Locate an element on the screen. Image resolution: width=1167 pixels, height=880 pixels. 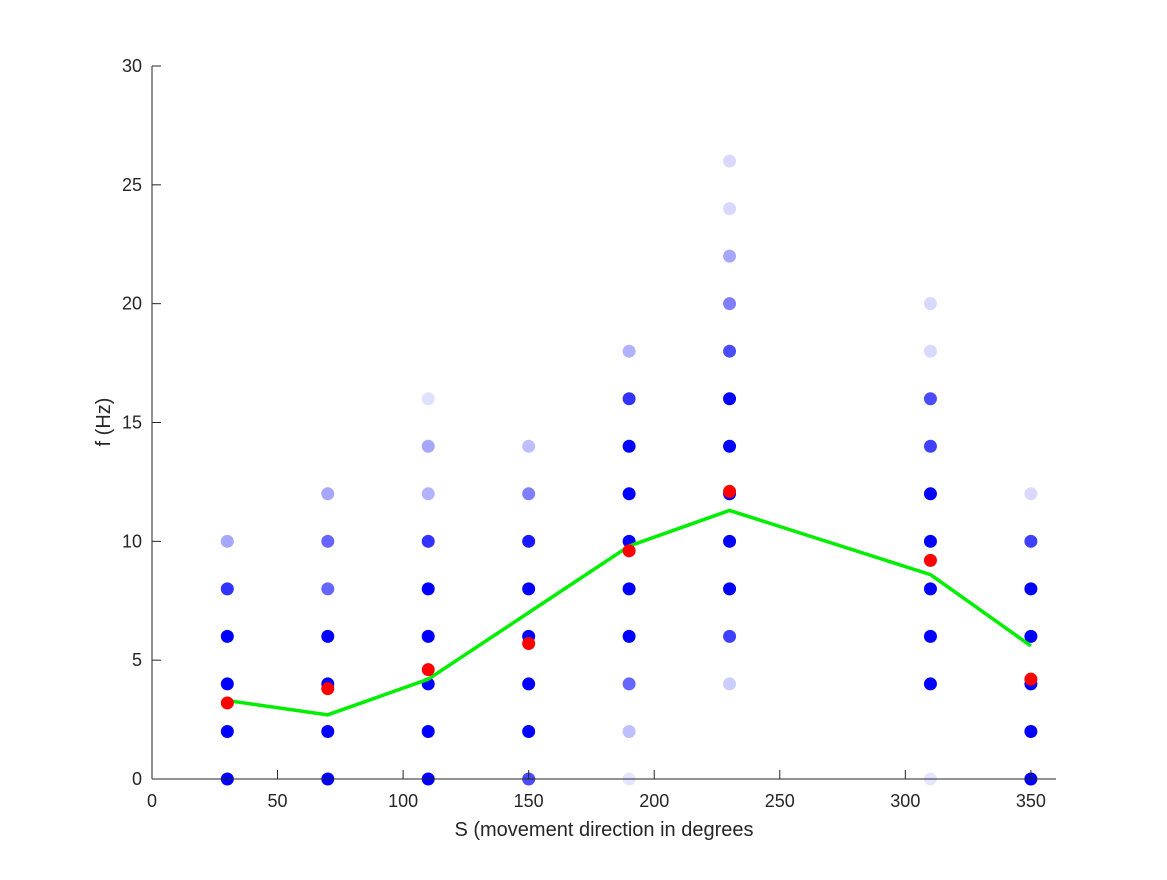
x-tick-label: 150 is located at coordinates (529, 801).